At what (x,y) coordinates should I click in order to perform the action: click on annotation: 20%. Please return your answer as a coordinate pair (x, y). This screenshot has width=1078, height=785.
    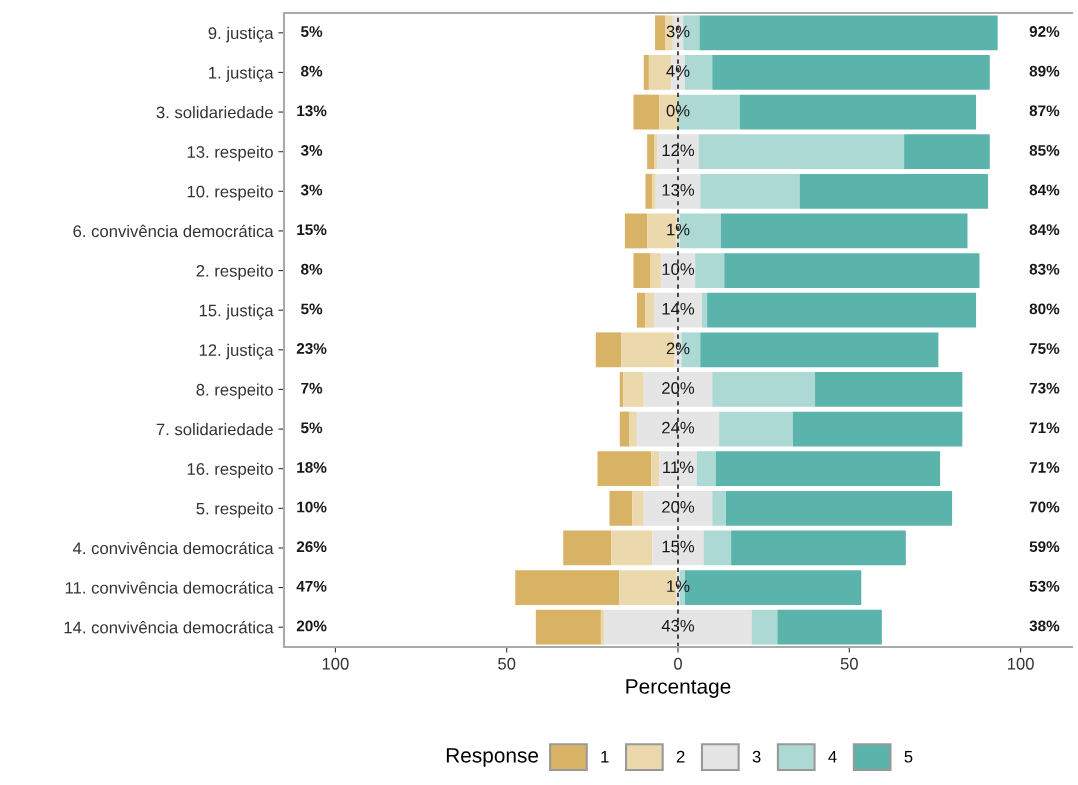
    Looking at the image, I should click on (311, 626).